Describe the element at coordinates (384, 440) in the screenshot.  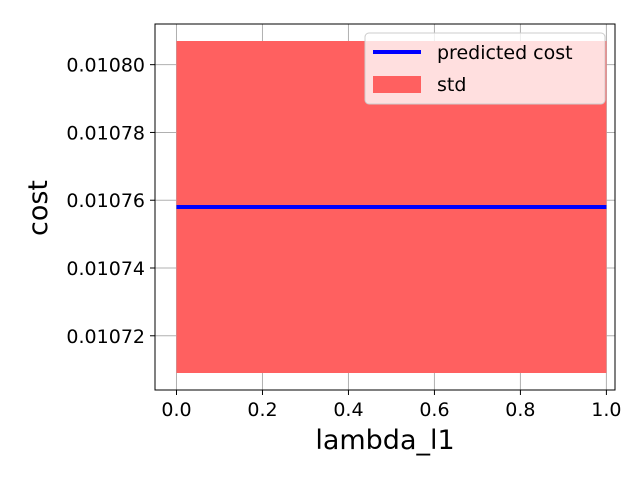
I see `x-axis-label: lambda_l1` at that location.